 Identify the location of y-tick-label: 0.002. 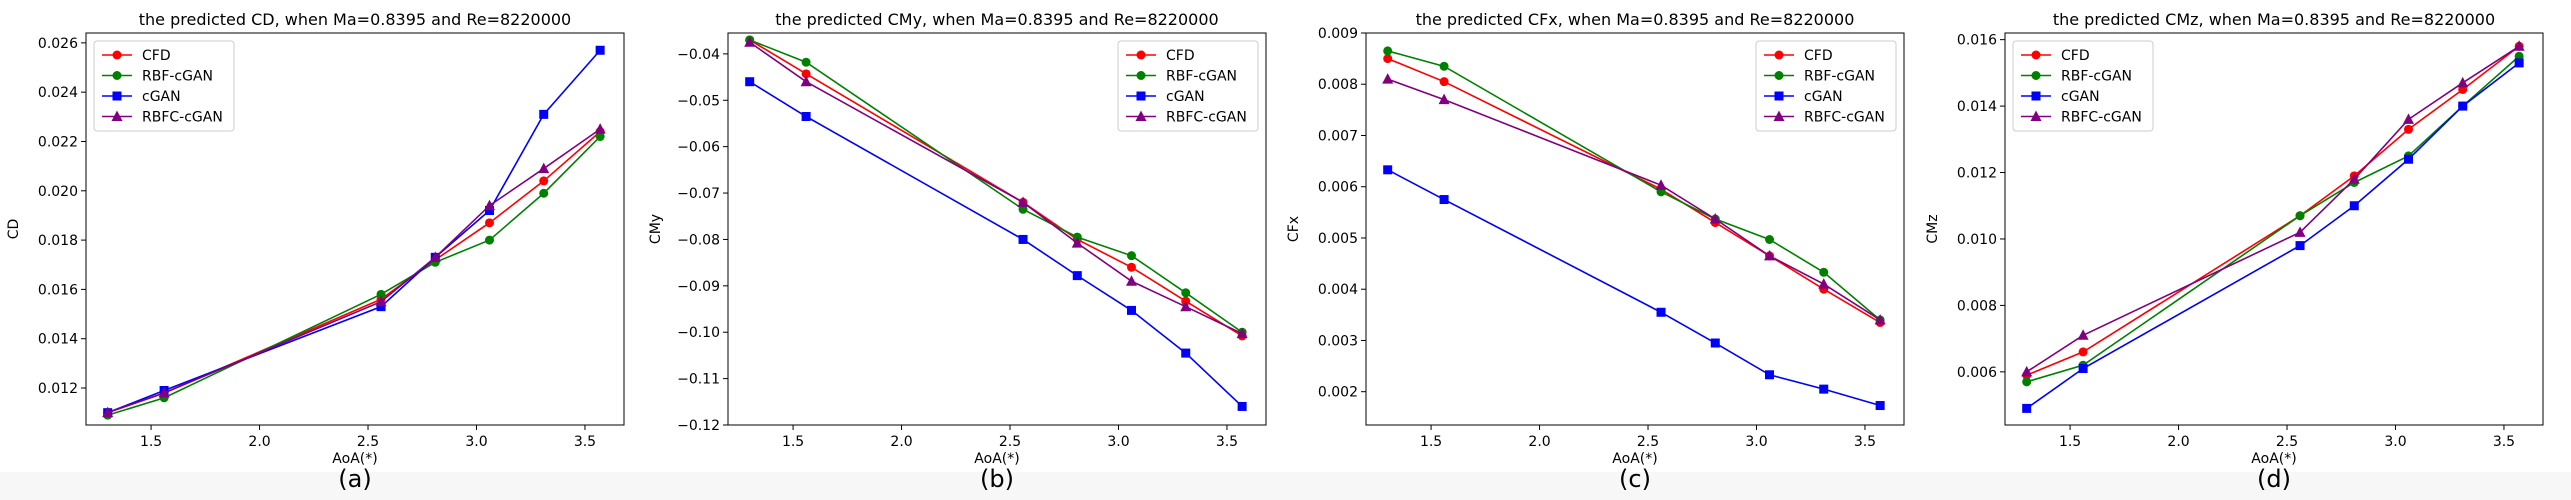
(1338, 393).